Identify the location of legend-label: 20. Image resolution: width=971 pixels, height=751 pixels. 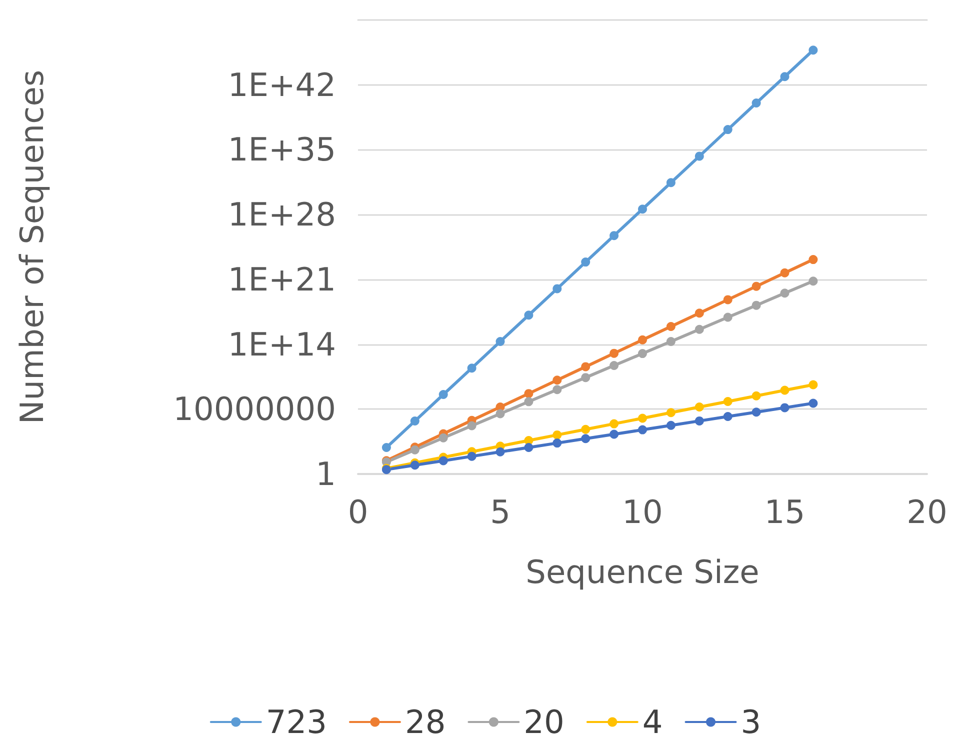
(544, 722).